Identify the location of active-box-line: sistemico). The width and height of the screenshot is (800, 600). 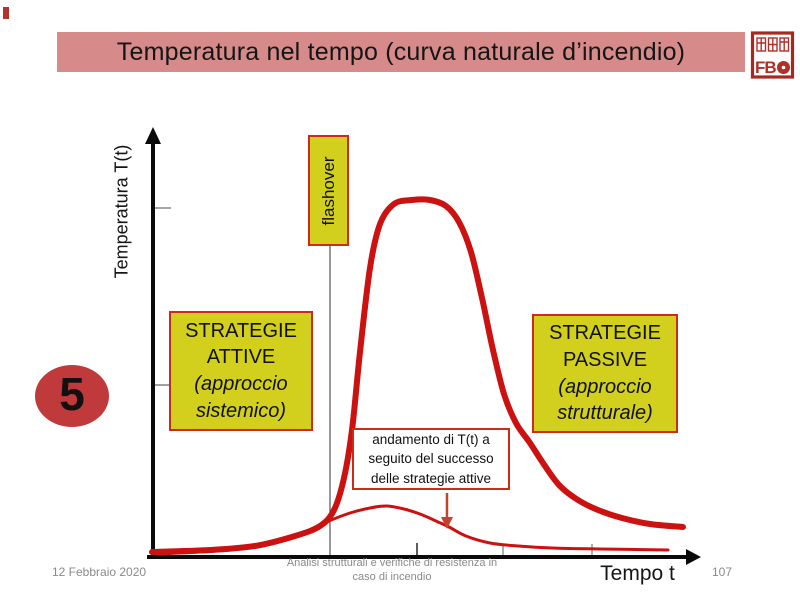
(240, 410).